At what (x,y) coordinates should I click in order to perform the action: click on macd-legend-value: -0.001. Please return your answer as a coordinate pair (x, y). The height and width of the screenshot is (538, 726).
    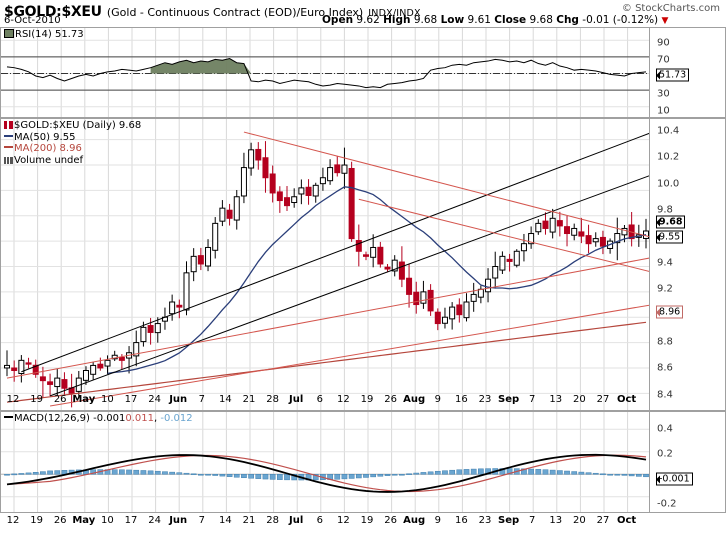
    Looking at the image, I should click on (109, 418).